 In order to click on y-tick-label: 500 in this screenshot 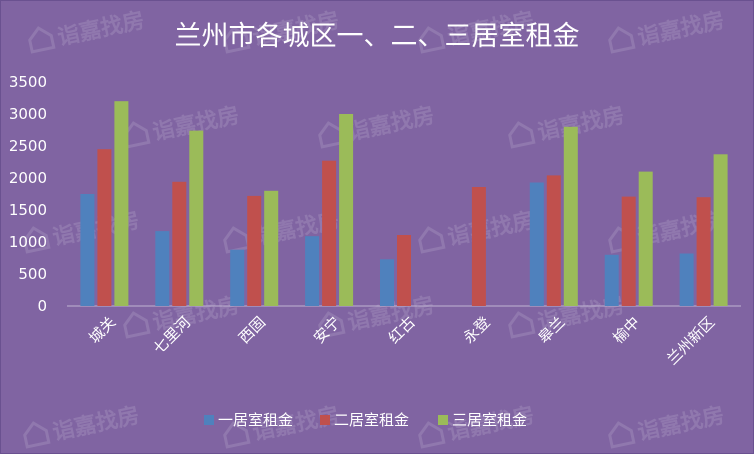, I will do `click(32, 274)`.